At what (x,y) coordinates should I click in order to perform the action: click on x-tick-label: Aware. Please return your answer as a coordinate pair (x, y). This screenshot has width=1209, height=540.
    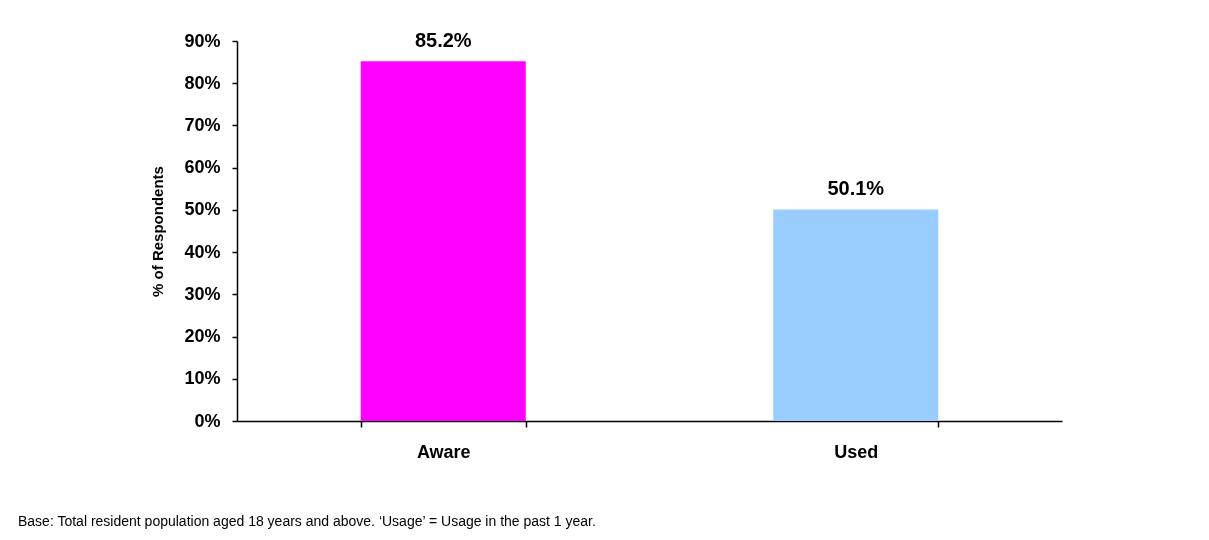
    Looking at the image, I should click on (443, 451).